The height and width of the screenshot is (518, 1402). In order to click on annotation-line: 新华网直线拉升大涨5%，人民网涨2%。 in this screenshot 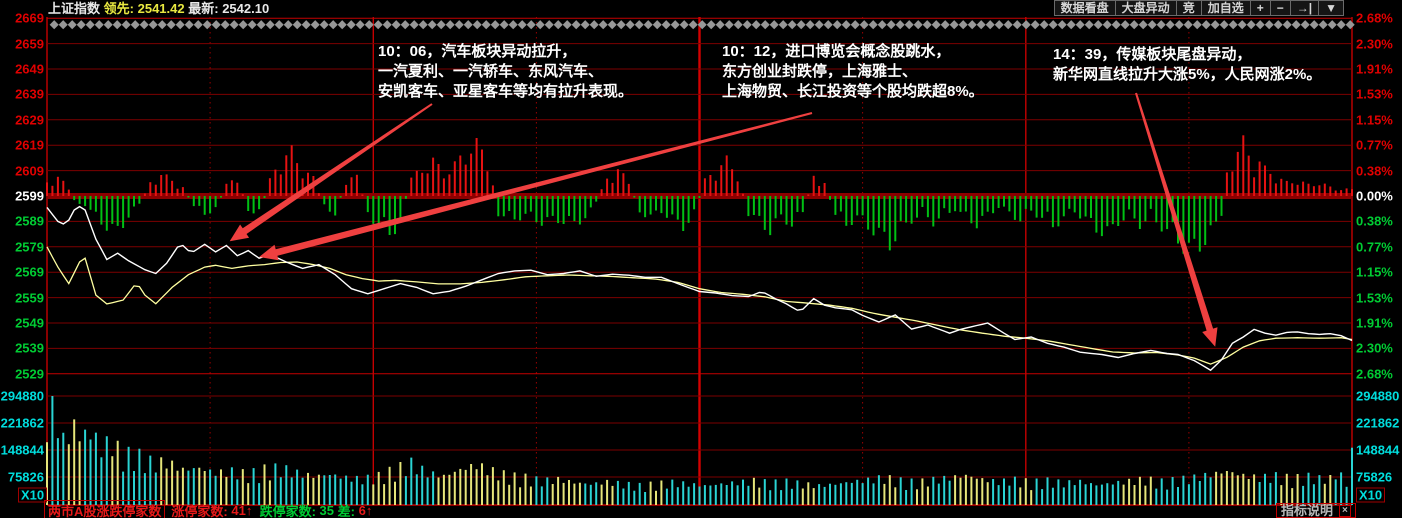, I will do `click(1187, 74)`.